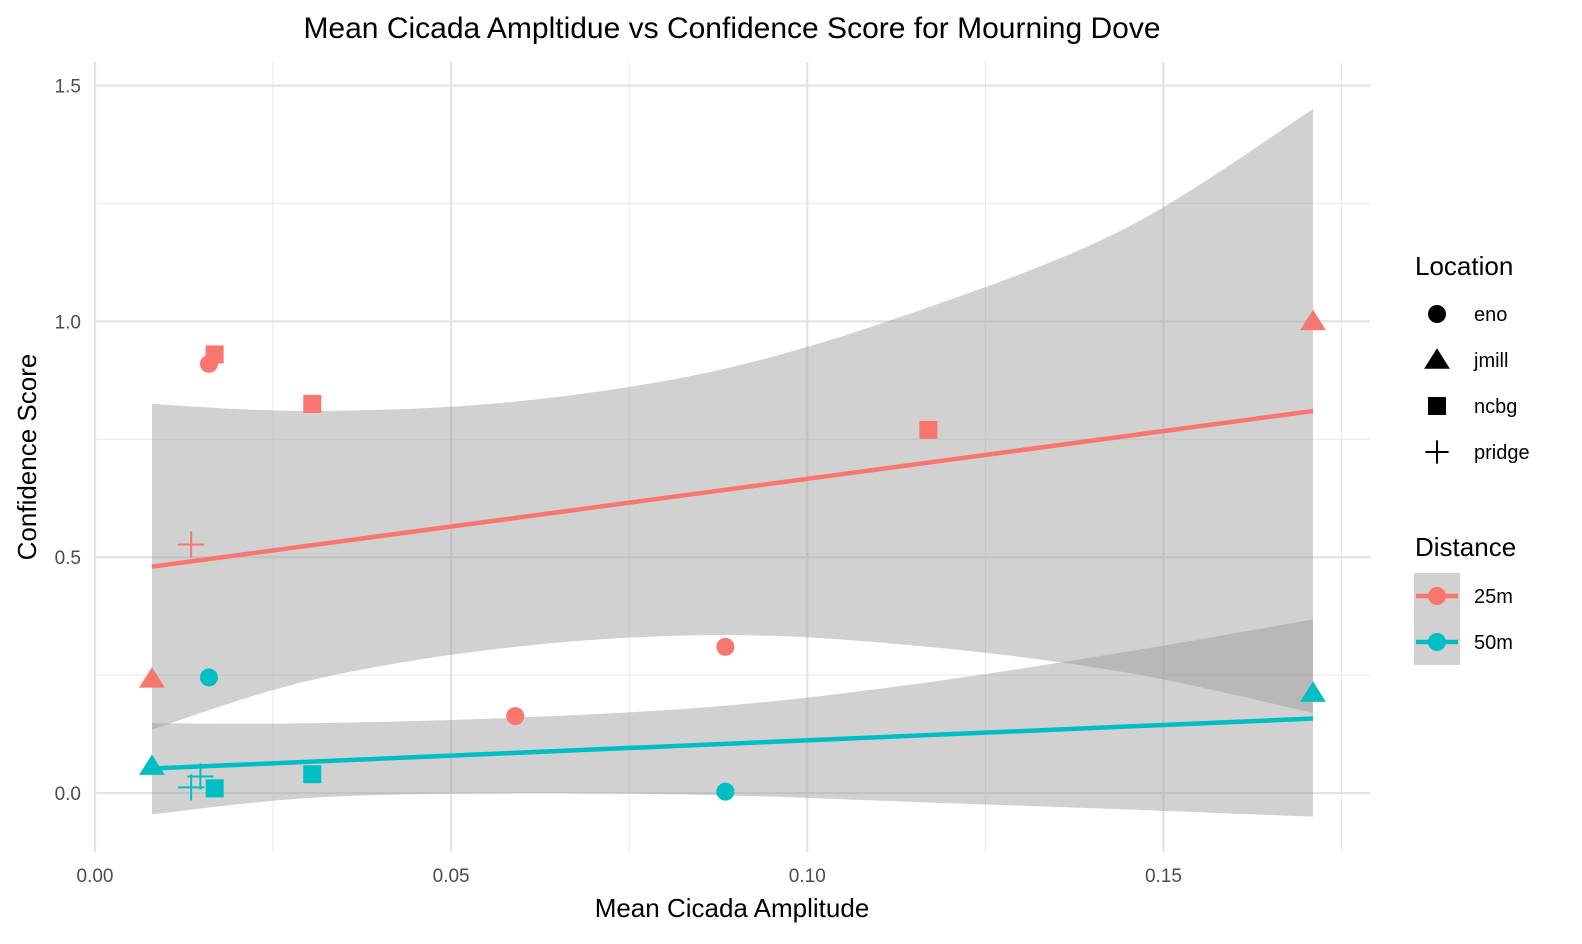 The width and height of the screenshot is (1582, 944). Describe the element at coordinates (200, 776) in the screenshot. I see `data-point-50m-pridge` at that location.